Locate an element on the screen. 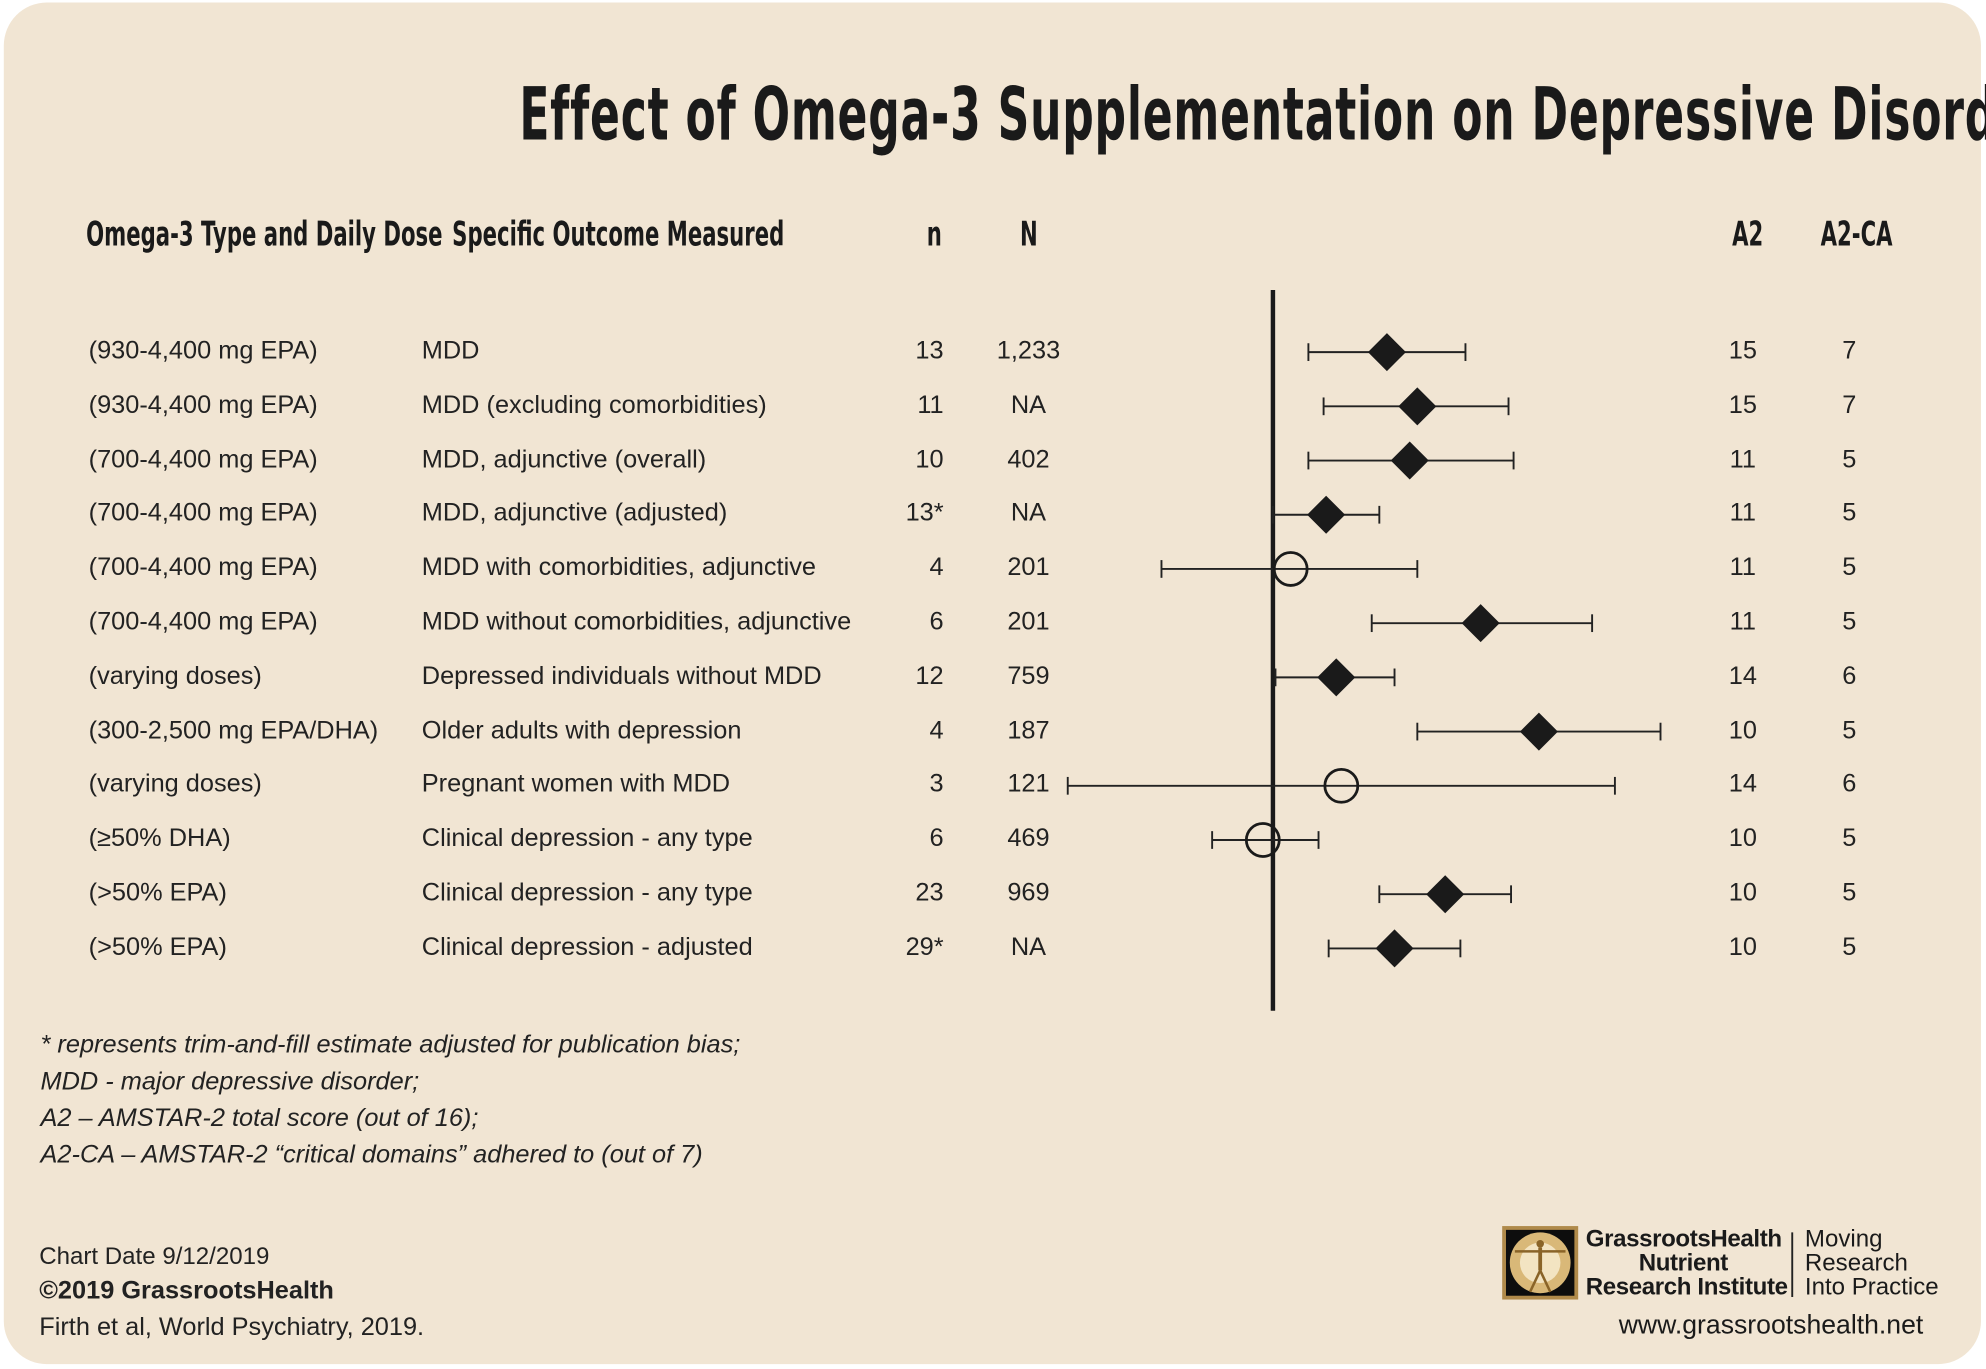  tagline-line: Into Practice is located at coordinates (1871, 1287).